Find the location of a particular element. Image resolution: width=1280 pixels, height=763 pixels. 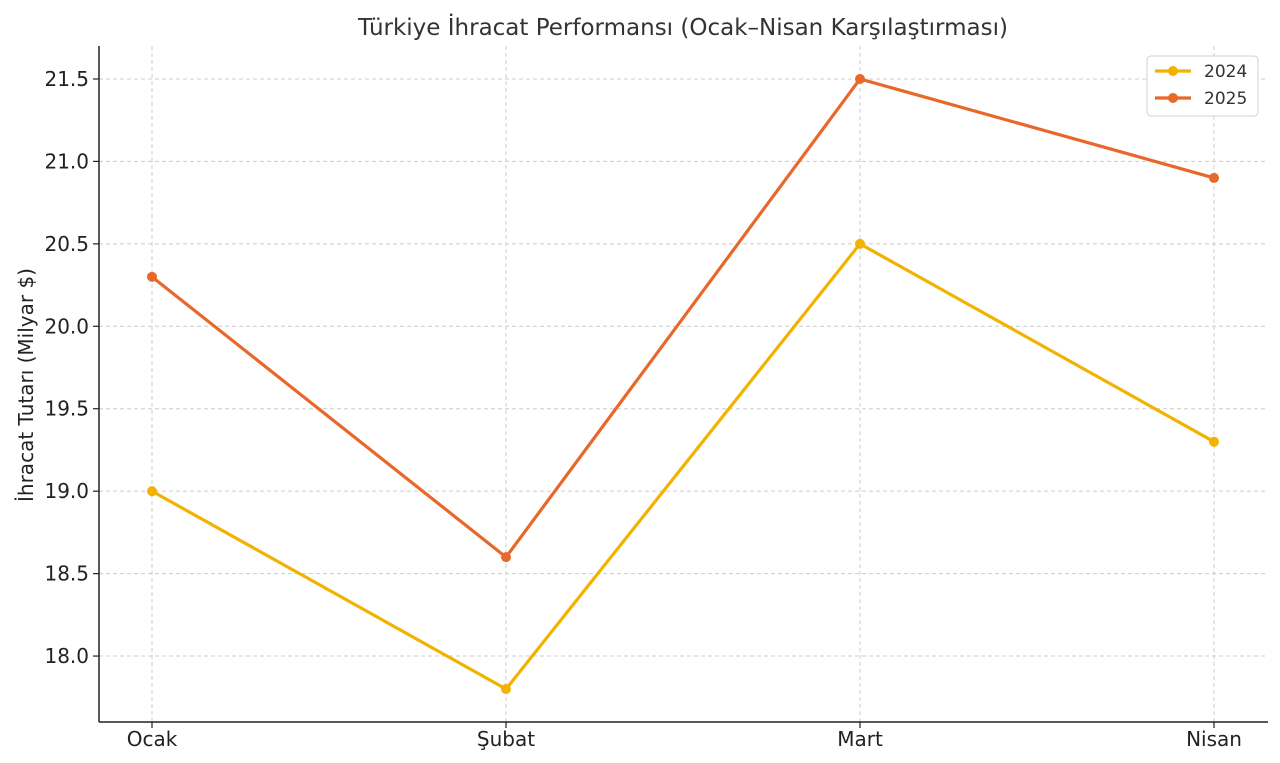

y-tick-label: 20.0 is located at coordinates (66, 326).